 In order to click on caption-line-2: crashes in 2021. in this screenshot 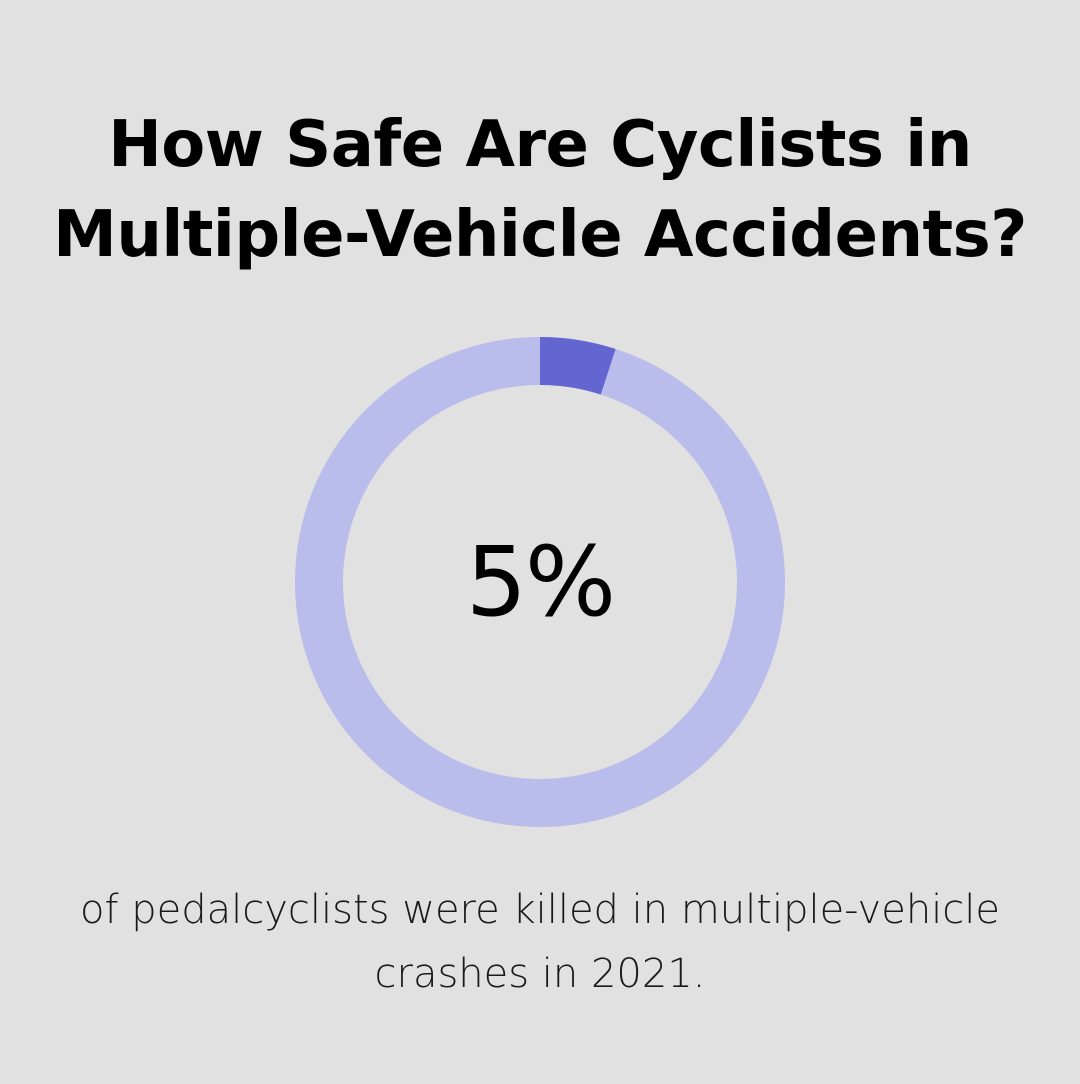, I will do `click(540, 974)`.